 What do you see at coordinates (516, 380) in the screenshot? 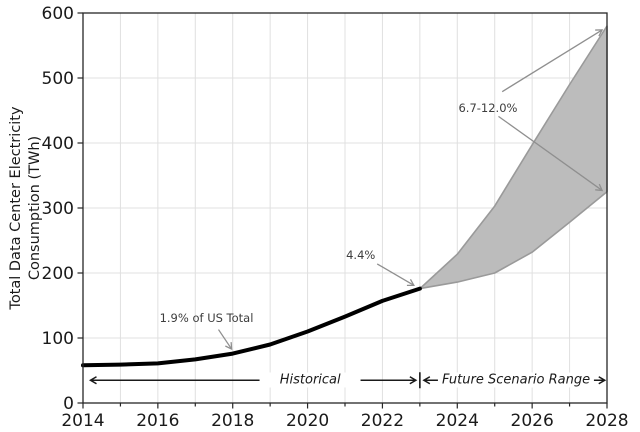
I see `future-range-label: Future Scenario Range` at bounding box center [516, 380].